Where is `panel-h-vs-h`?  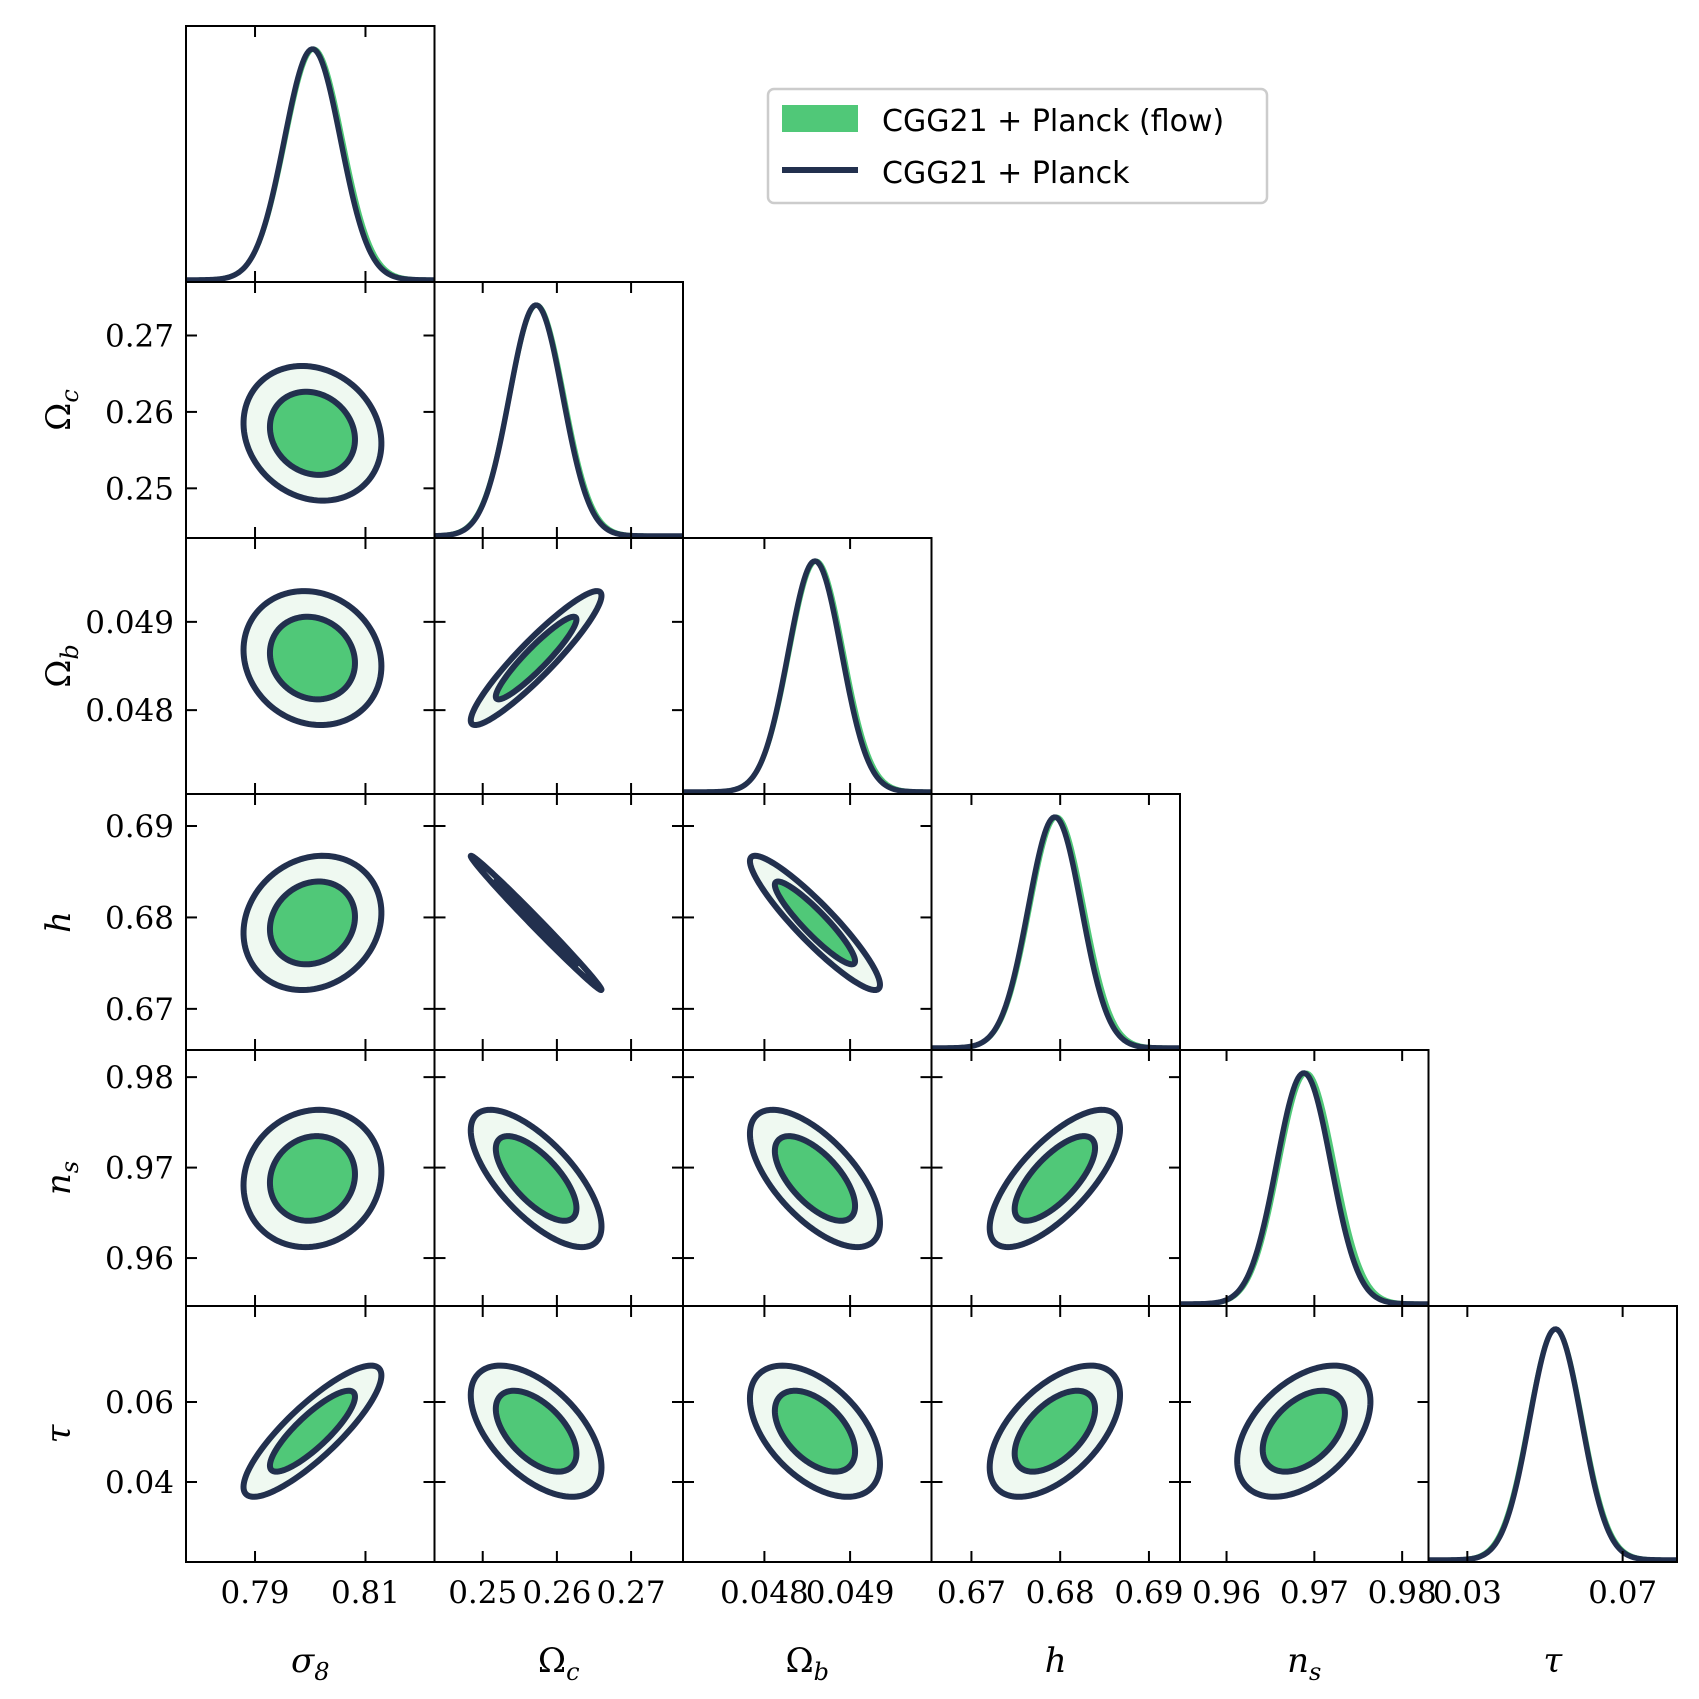 panel-h-vs-h is located at coordinates (1055, 922).